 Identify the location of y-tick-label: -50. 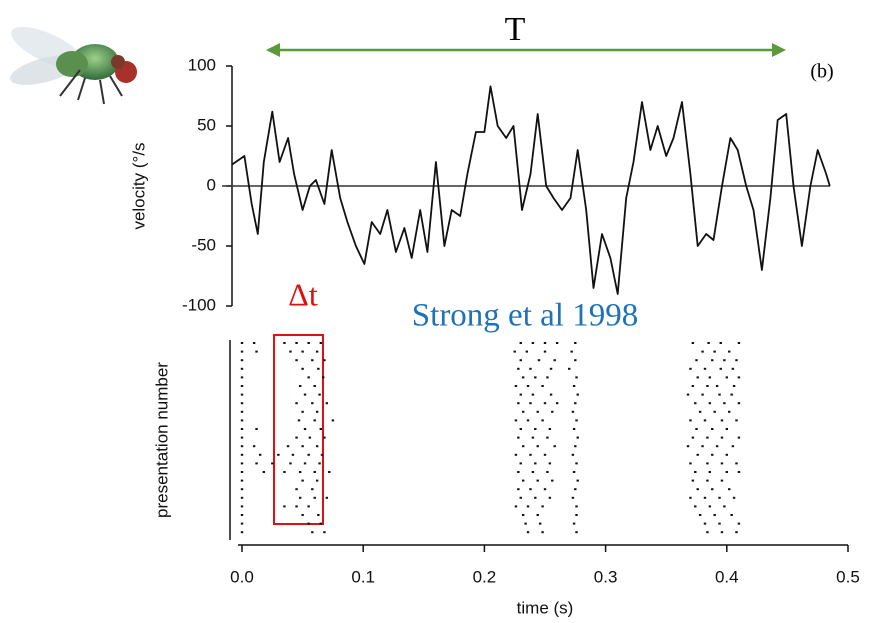
(203, 244).